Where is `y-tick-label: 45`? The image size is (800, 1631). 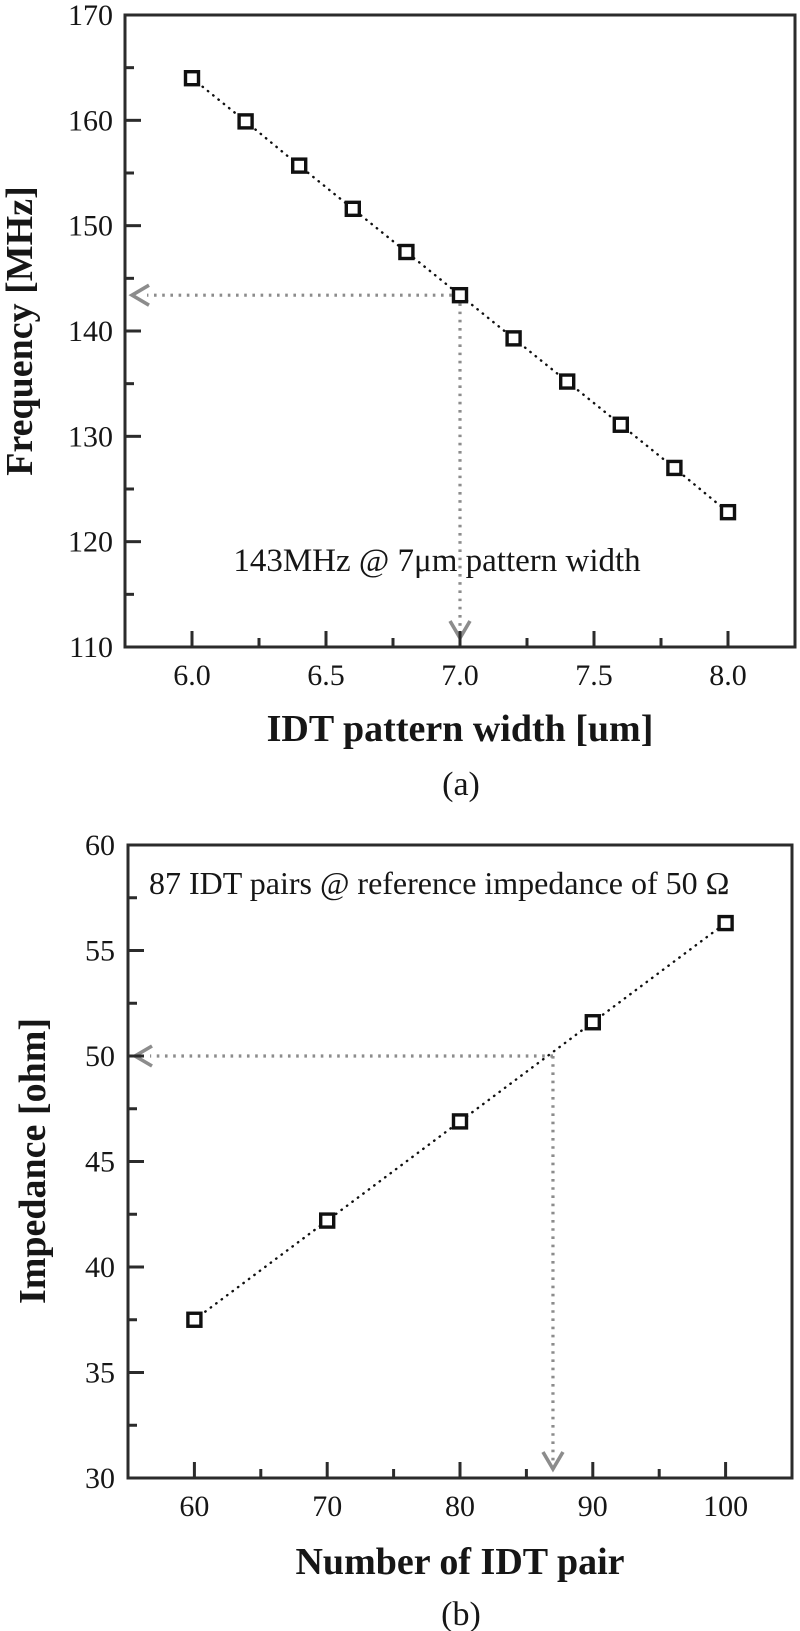 y-tick-label: 45 is located at coordinates (100, 1162).